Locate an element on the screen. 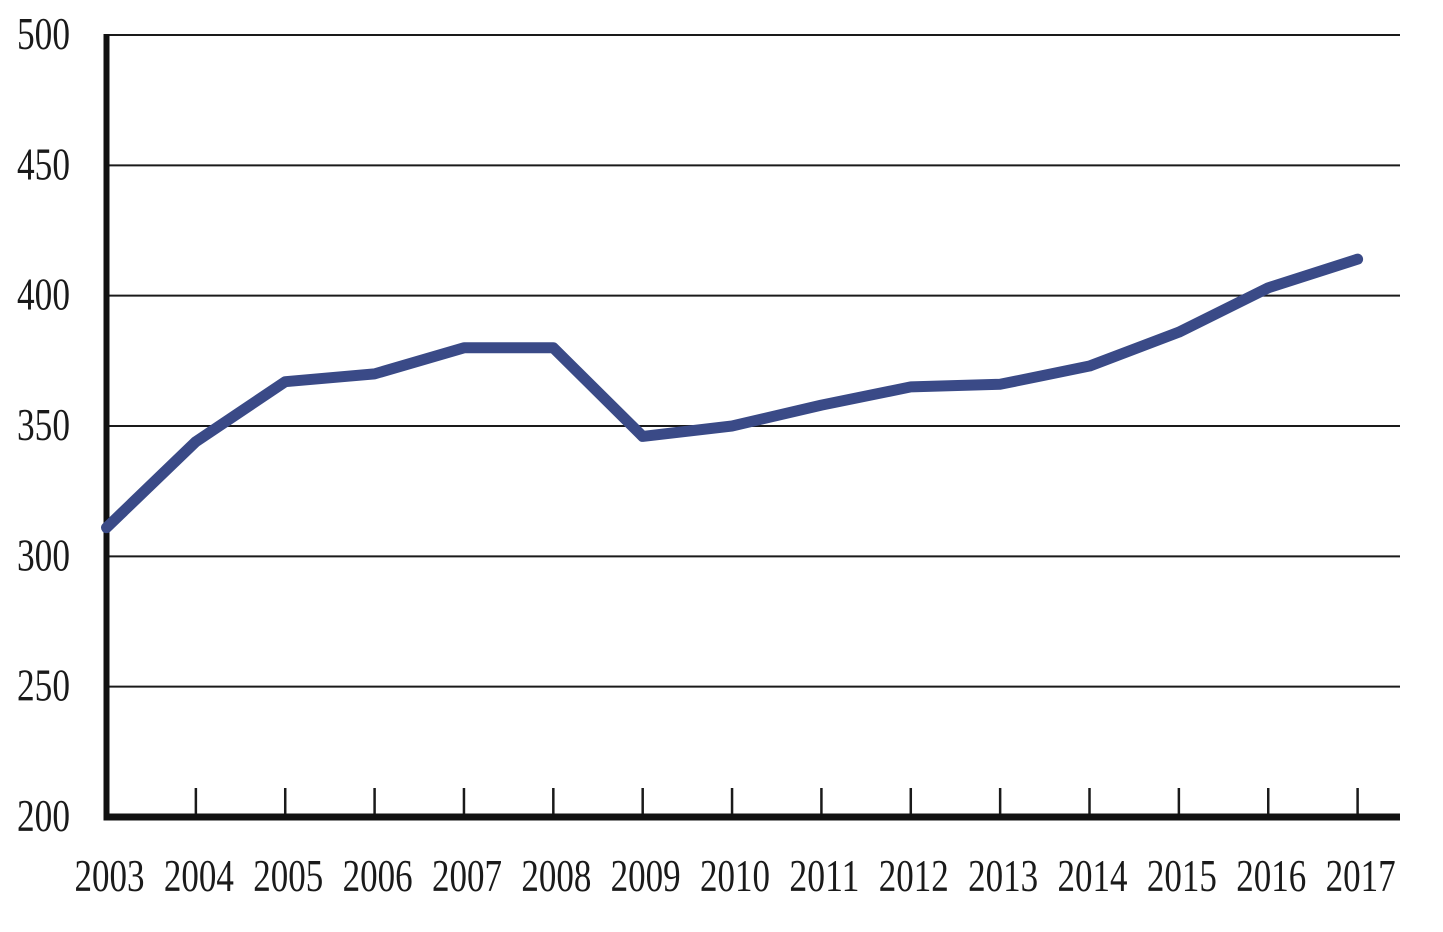  y-axis-tick-label: 200 is located at coordinates (43, 816).